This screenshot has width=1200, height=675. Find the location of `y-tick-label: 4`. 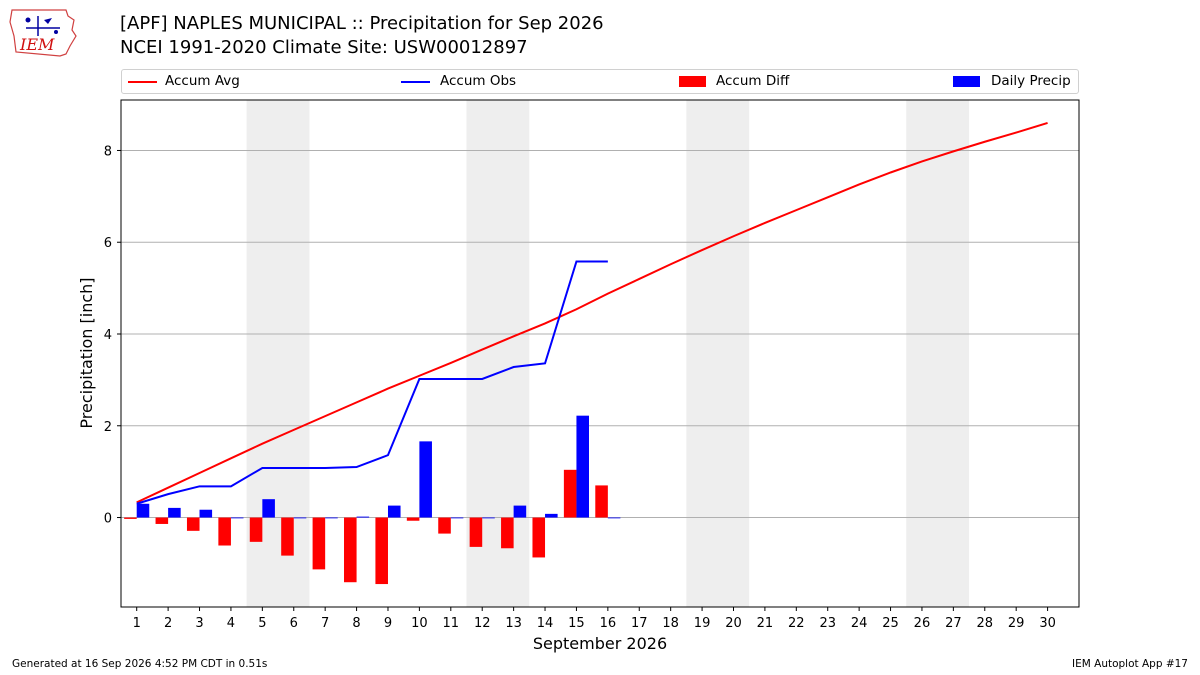

y-tick-label: 4 is located at coordinates (108, 335).